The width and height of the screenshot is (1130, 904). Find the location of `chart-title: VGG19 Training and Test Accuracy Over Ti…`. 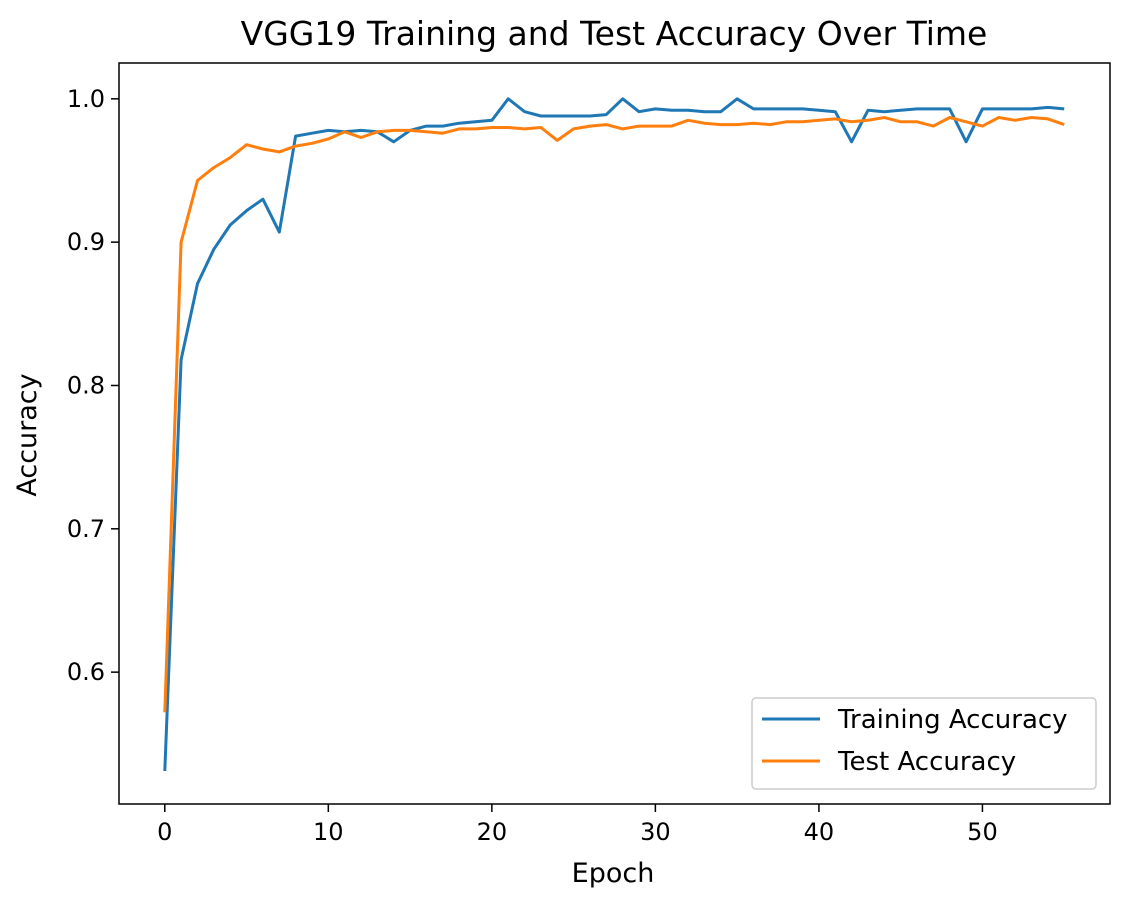

chart-title: VGG19 Training and Test Accuracy Over Ti… is located at coordinates (614, 33).